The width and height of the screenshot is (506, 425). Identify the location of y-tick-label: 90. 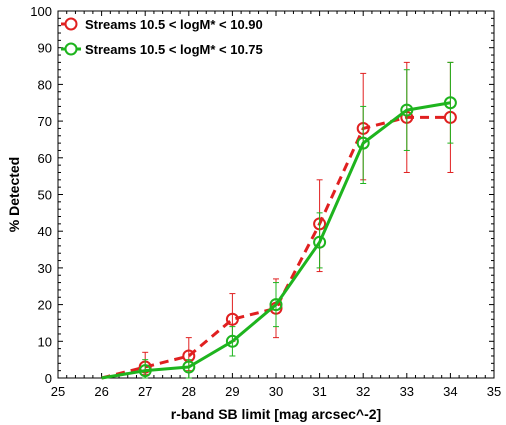
(45, 48).